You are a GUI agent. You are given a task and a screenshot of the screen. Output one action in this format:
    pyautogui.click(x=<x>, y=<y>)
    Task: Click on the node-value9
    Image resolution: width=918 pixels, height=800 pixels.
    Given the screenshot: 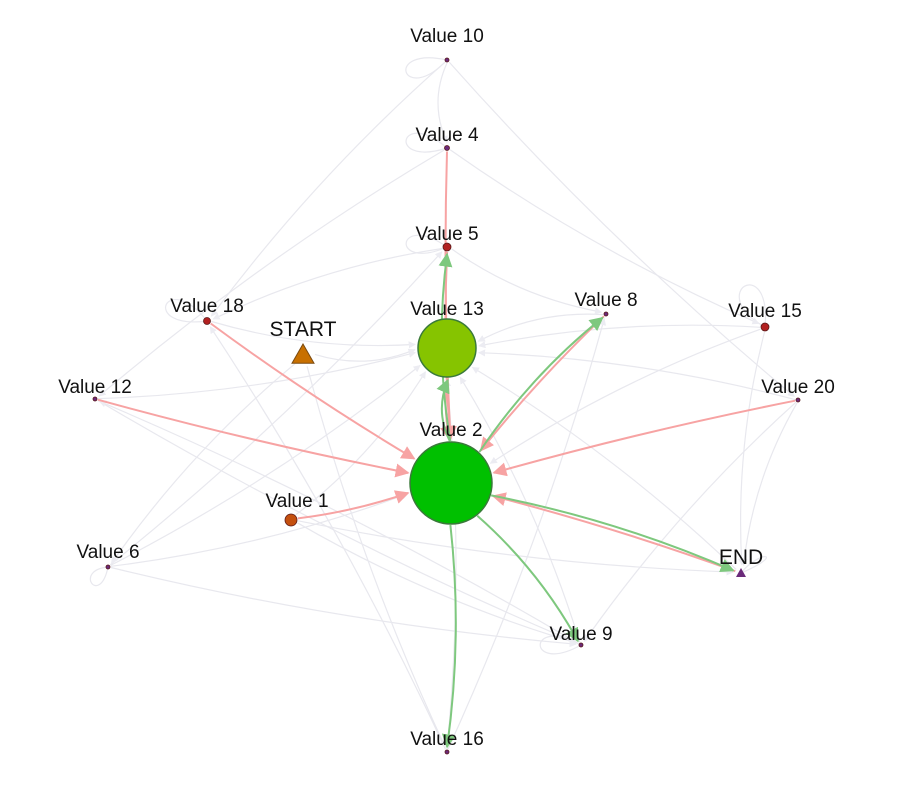 What is the action you would take?
    pyautogui.click(x=581, y=645)
    